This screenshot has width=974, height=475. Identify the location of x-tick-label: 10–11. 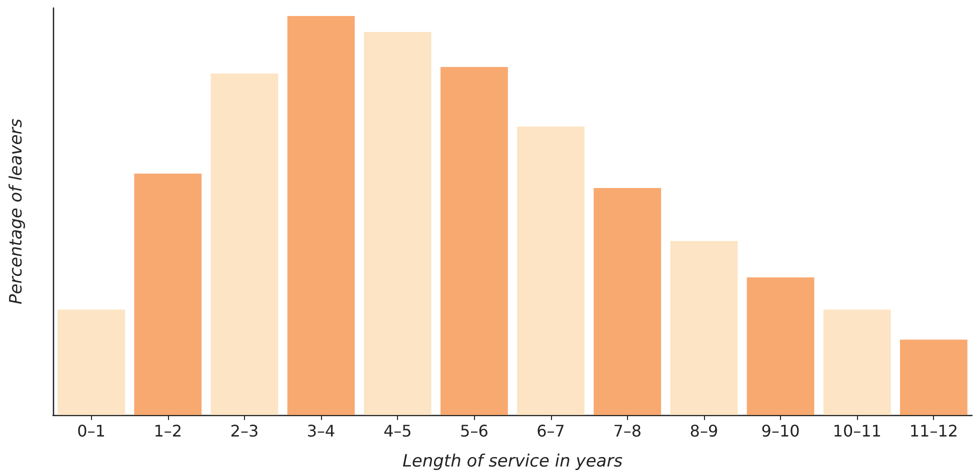
(857, 431).